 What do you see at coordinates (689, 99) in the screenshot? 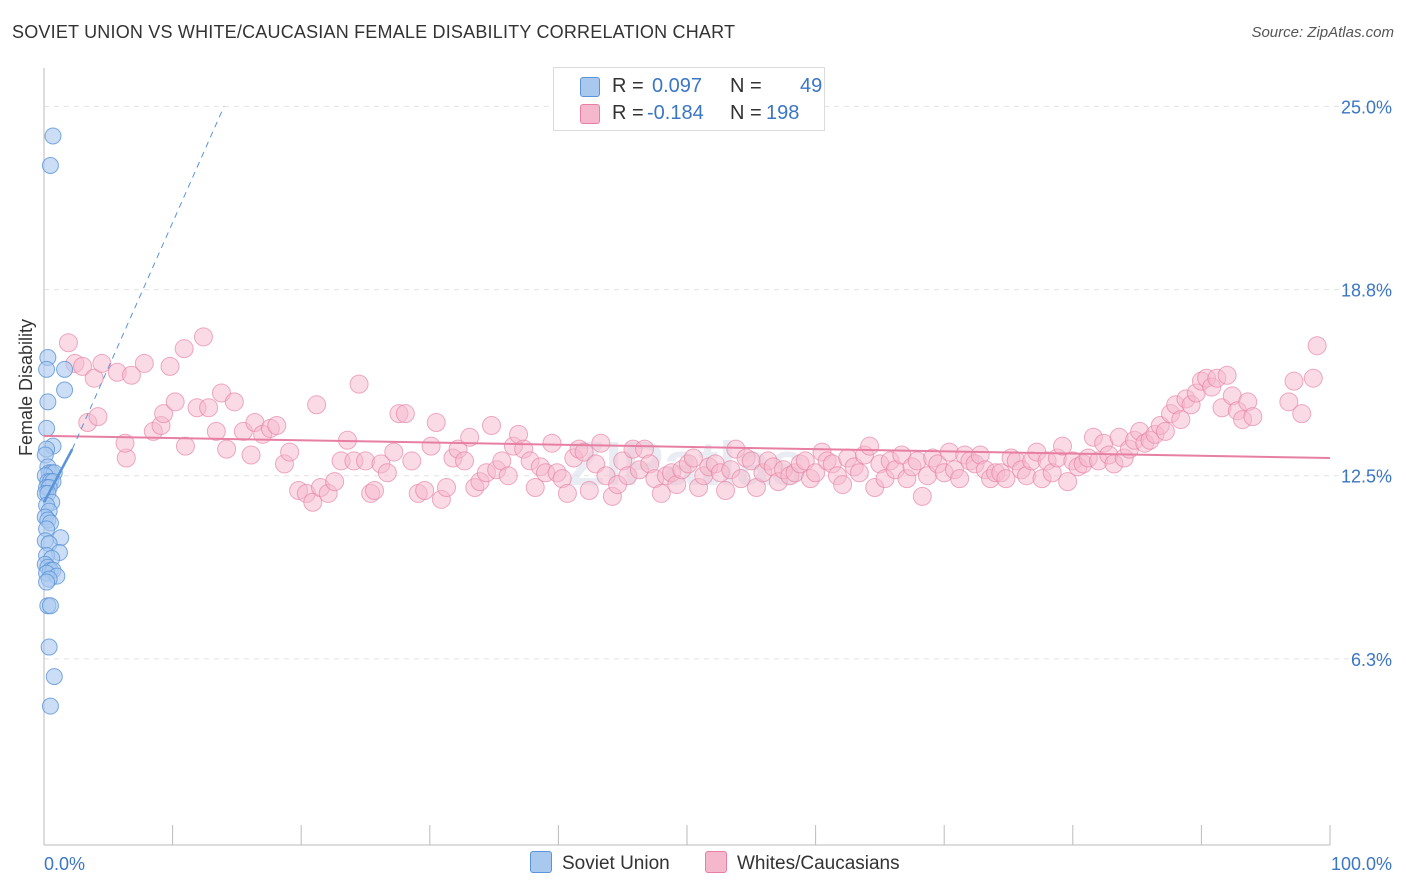
I see `stats-legend: R = 0.097 N = 49 R = -0.184 N = 198` at bounding box center [689, 99].